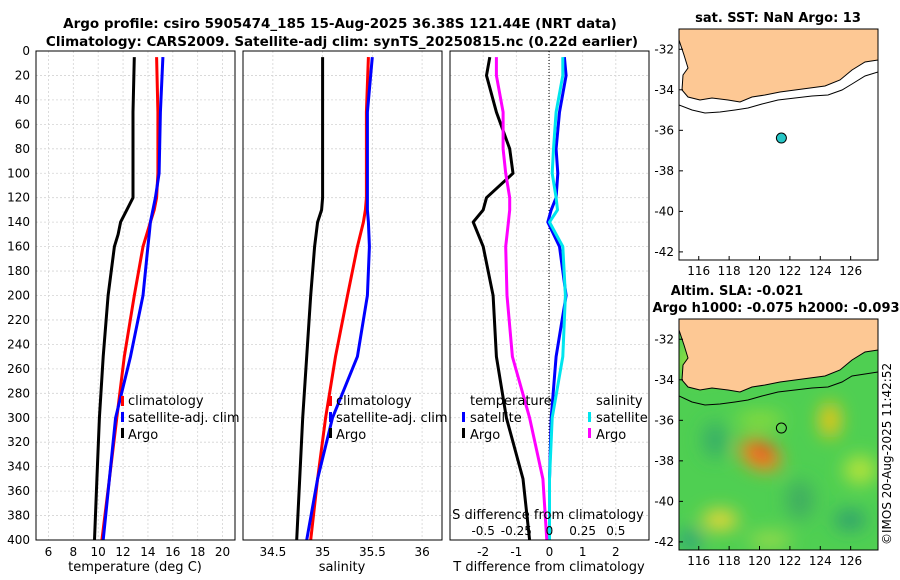  Describe the element at coordinates (496, 418) in the screenshot. I see `legend-label-t-satellite: satellite` at that location.